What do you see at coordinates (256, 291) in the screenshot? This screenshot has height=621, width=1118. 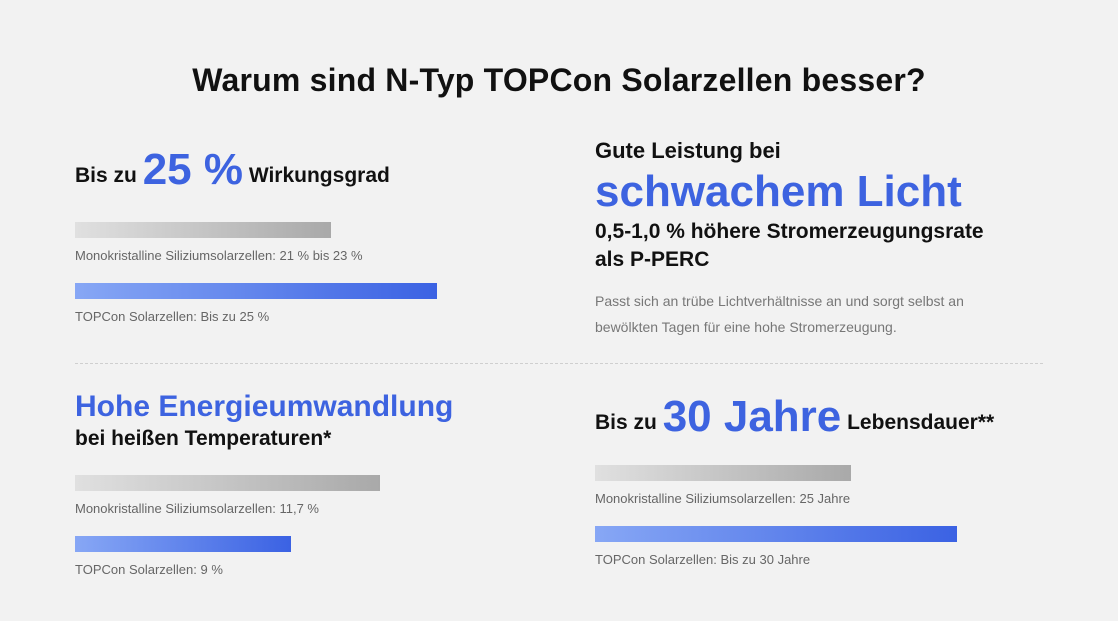 I see `efficiency-topcon-bar` at bounding box center [256, 291].